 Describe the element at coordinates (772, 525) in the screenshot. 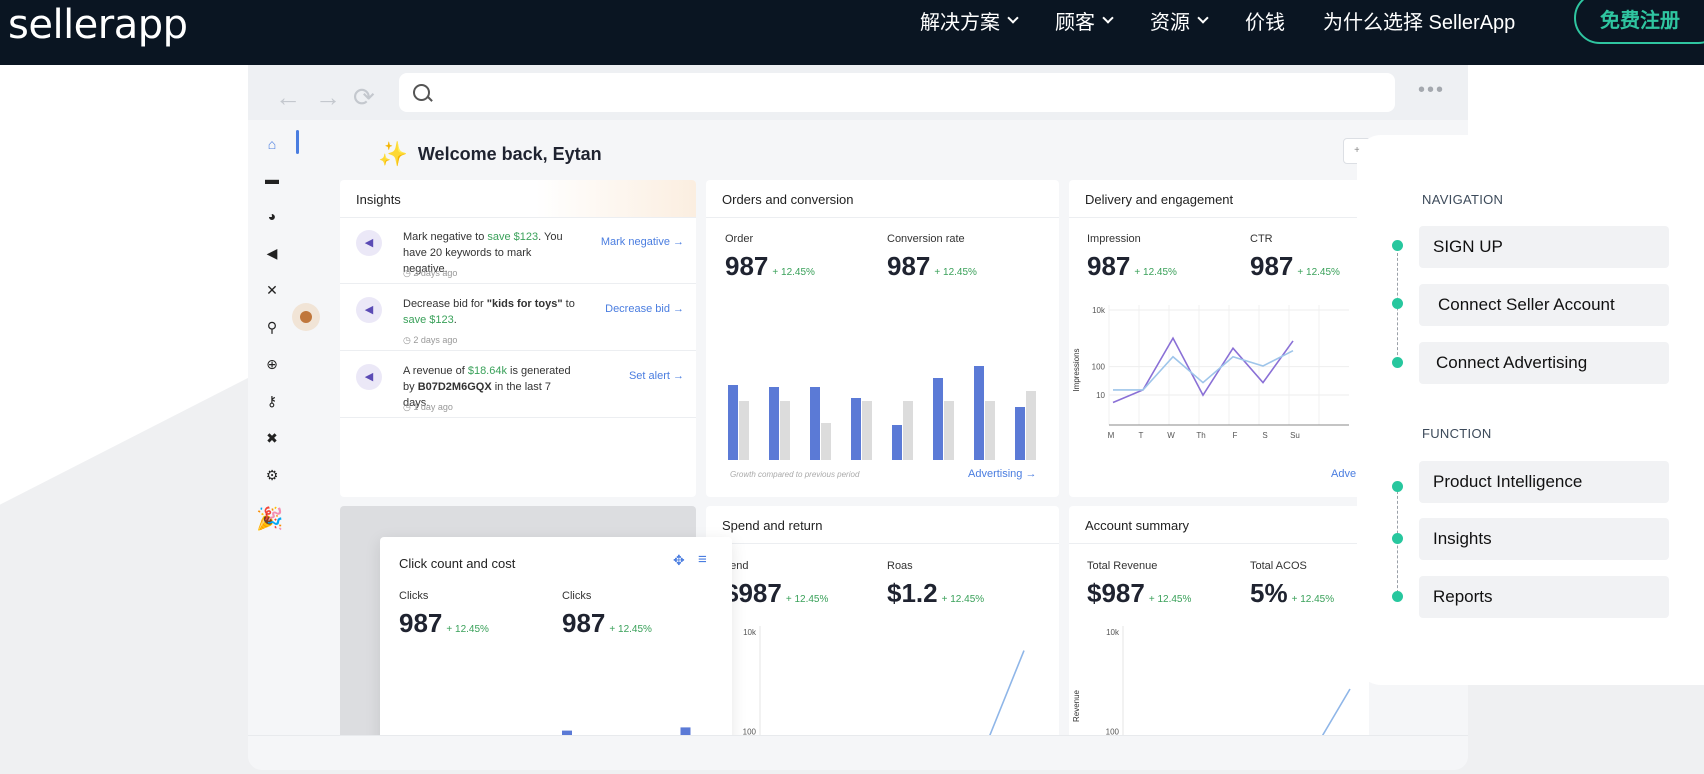

I see `spend-title: Spend and return` at that location.